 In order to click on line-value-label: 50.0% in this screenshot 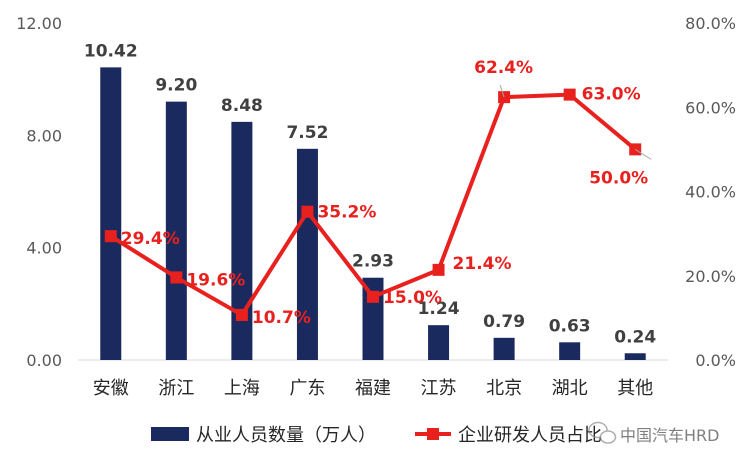, I will do `click(618, 178)`.